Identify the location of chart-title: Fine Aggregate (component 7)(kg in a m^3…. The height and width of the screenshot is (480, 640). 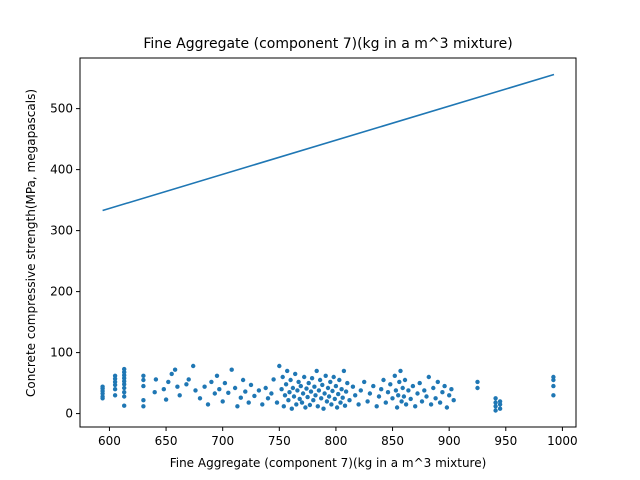
(327, 44).